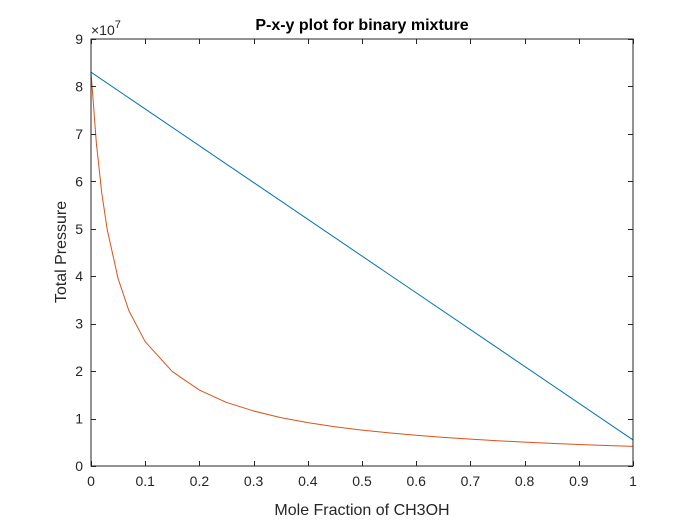  Describe the element at coordinates (79, 134) in the screenshot. I see `y-tick-label: 7` at that location.